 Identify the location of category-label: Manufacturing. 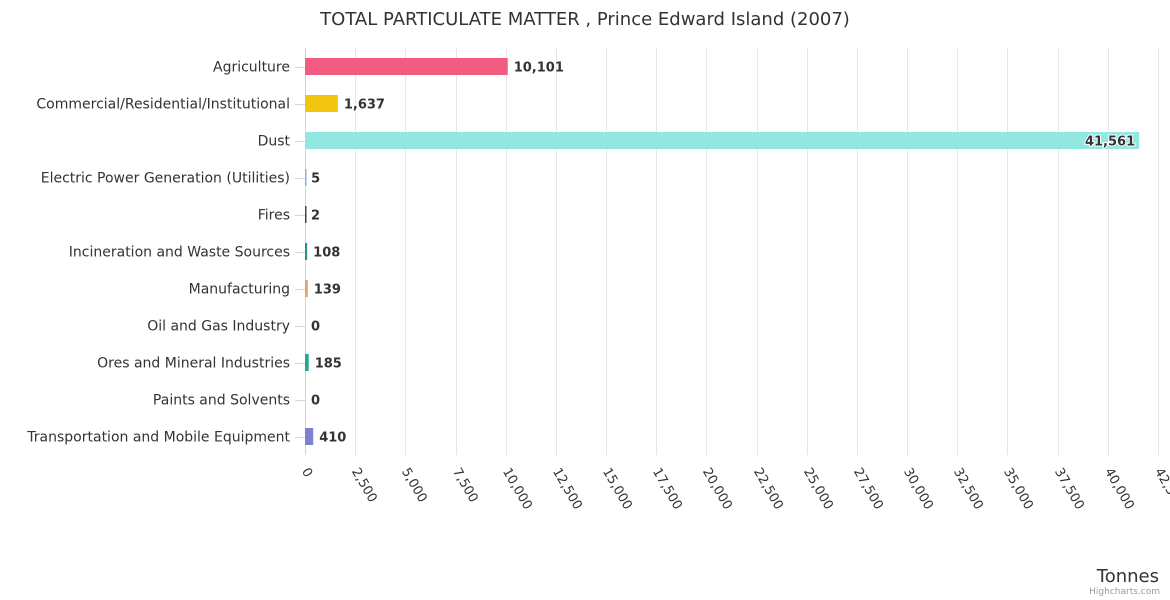
(239, 290).